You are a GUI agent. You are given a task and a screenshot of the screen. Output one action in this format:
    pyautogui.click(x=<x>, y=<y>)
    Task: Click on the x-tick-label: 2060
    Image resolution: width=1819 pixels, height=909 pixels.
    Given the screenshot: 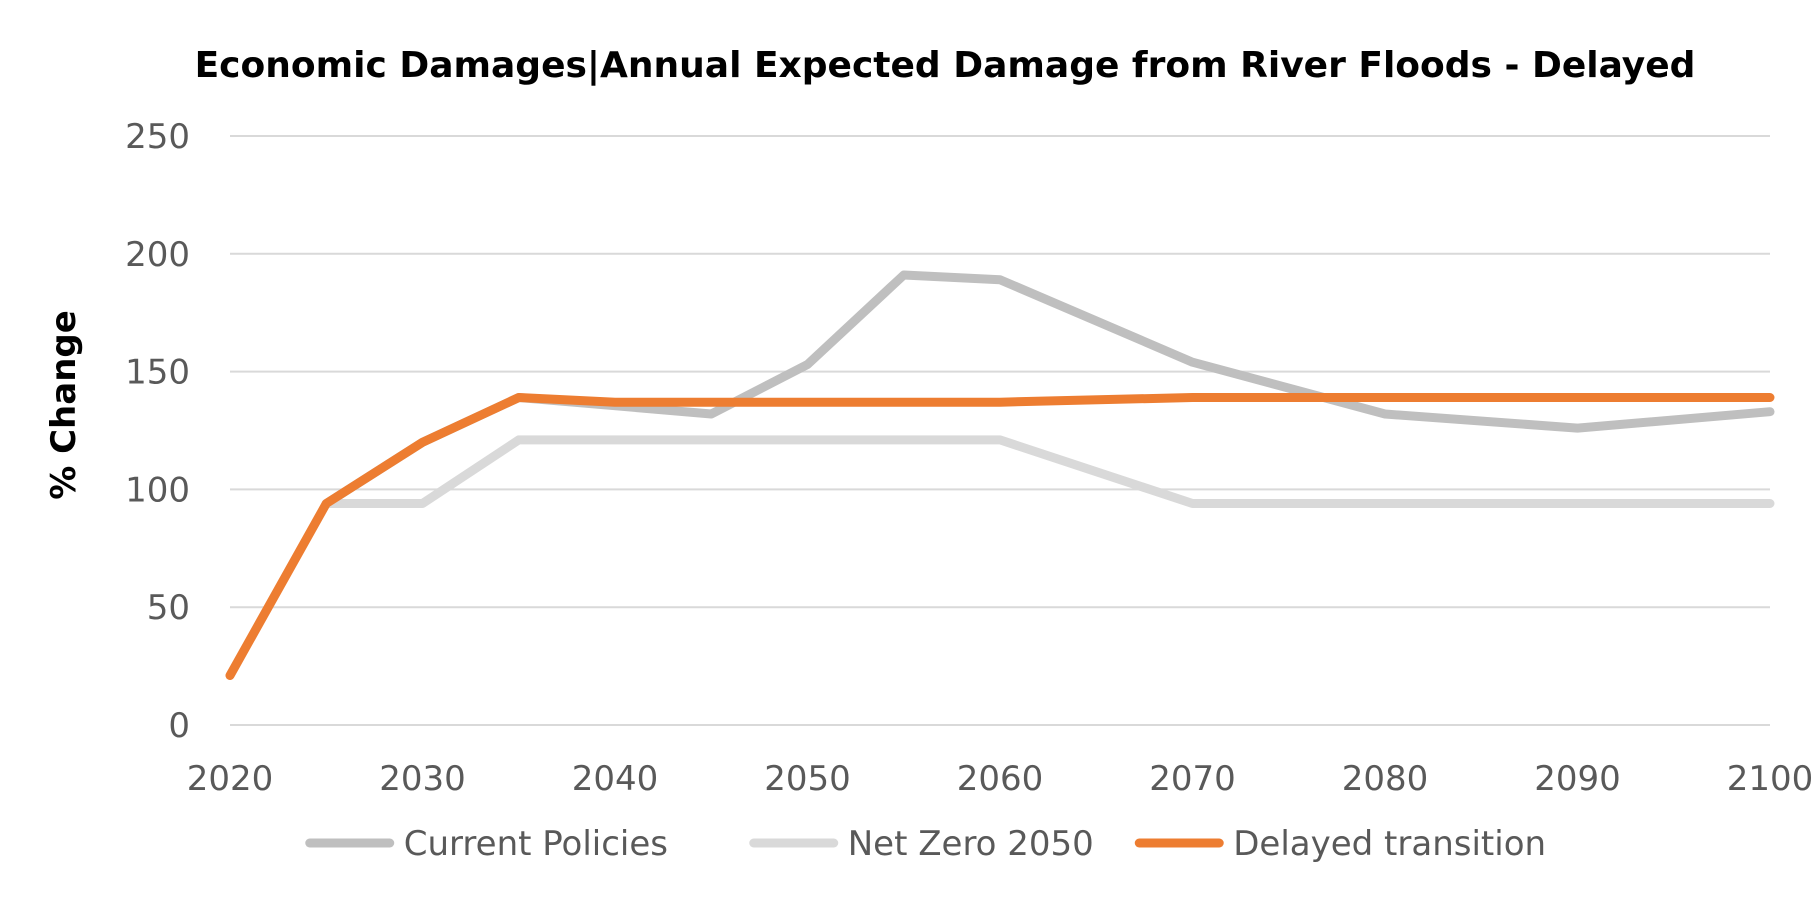 What is the action you would take?
    pyautogui.click(x=1000, y=779)
    